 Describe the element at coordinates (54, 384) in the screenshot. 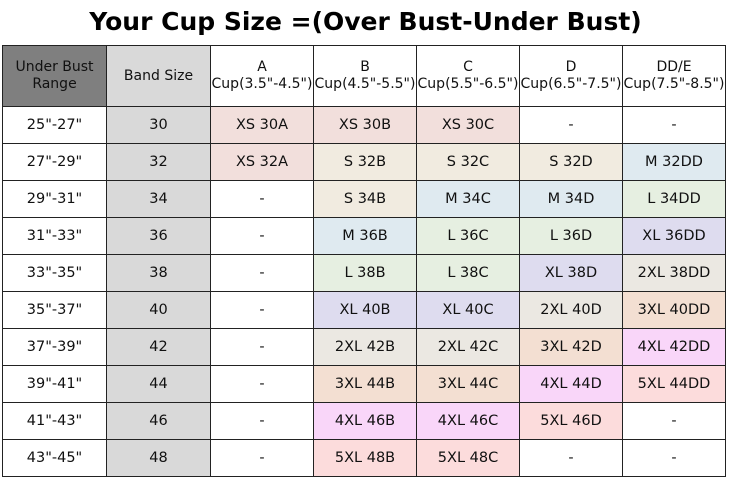

I see `under-bust-range-cell: 39"-41"` at that location.